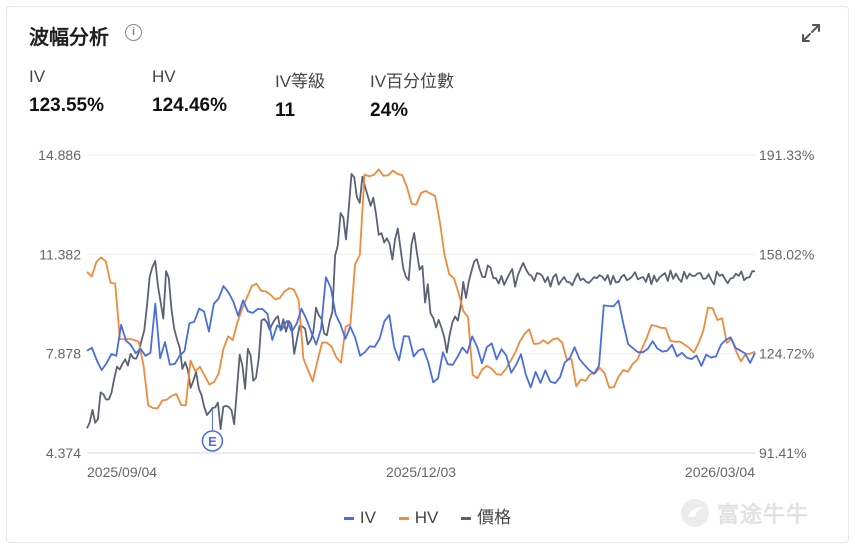 This screenshot has width=855, height=549. What do you see at coordinates (720, 472) in the screenshot?
I see `x-axis-tick-label: 2026/03/04` at bounding box center [720, 472].